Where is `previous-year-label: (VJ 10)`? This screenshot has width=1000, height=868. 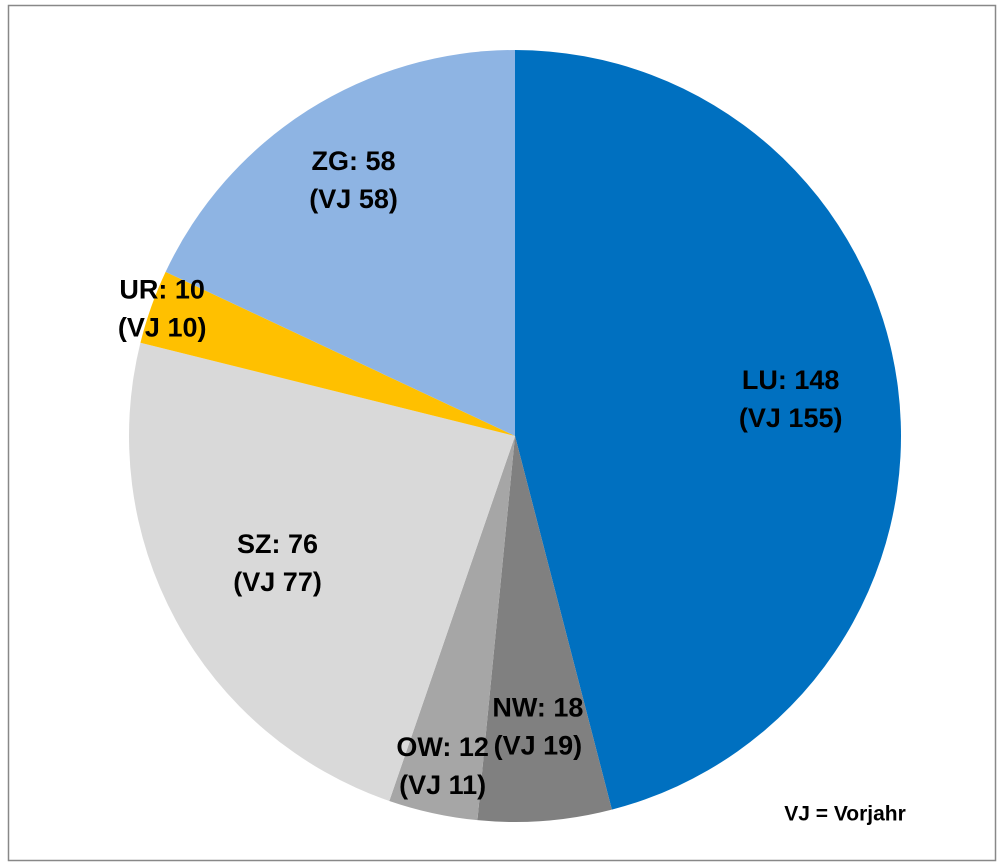
previous-year-label: (VJ 10) is located at coordinates (162, 328).